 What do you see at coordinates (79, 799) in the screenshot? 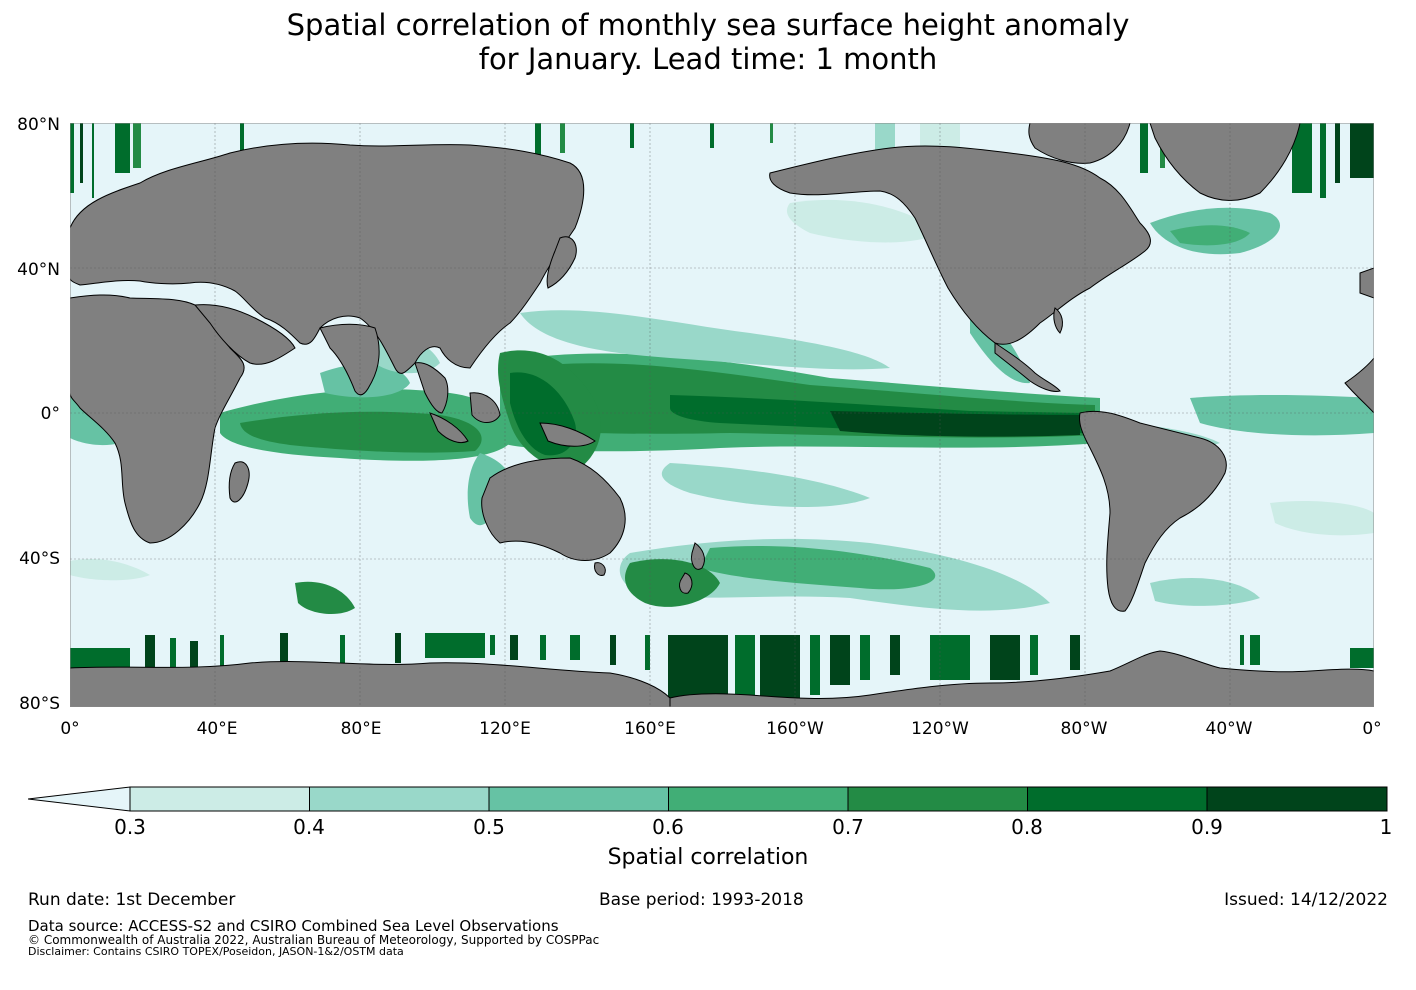
I see `colorbar-extension-arrow` at bounding box center [79, 799].